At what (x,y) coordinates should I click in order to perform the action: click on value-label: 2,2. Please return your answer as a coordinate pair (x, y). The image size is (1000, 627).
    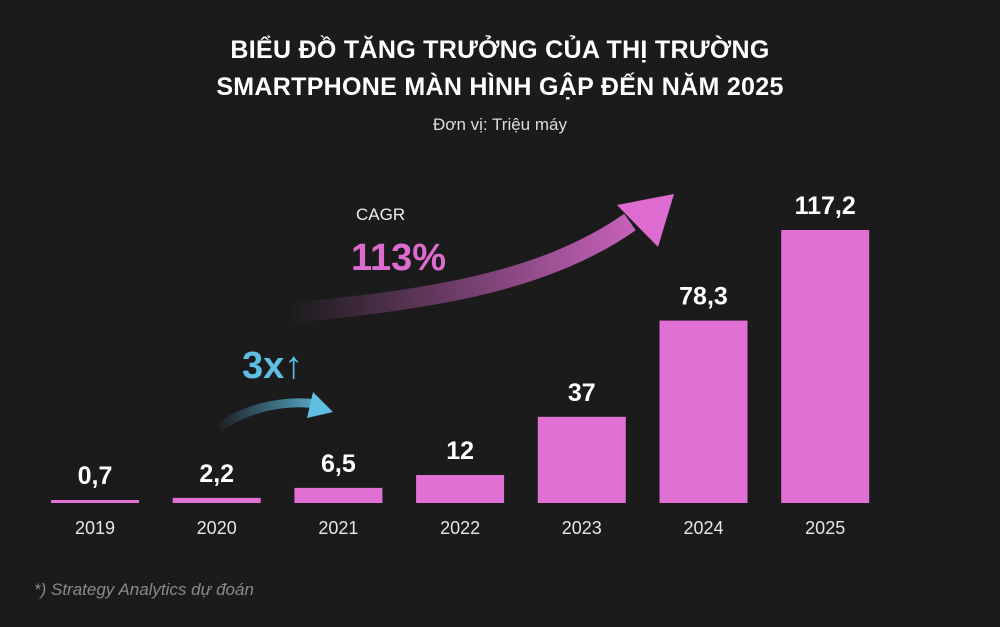
    Looking at the image, I should click on (216, 474).